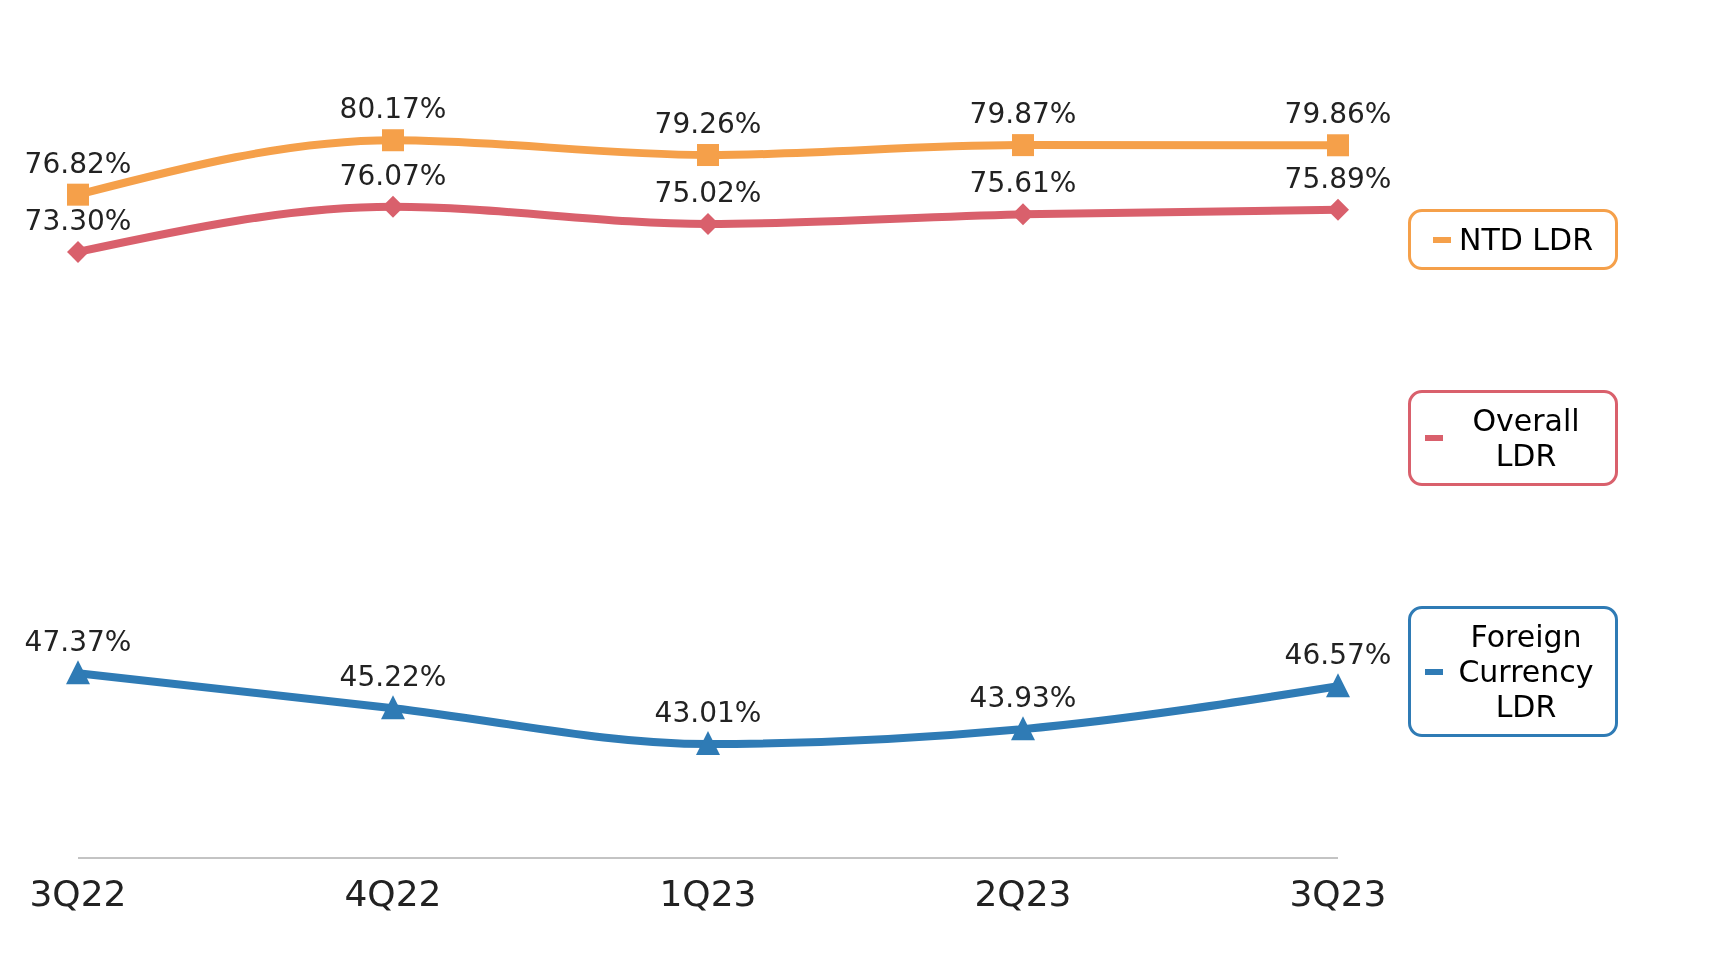  Describe the element at coordinates (1526, 438) in the screenshot. I see `legend-label: Overall LDR` at that location.